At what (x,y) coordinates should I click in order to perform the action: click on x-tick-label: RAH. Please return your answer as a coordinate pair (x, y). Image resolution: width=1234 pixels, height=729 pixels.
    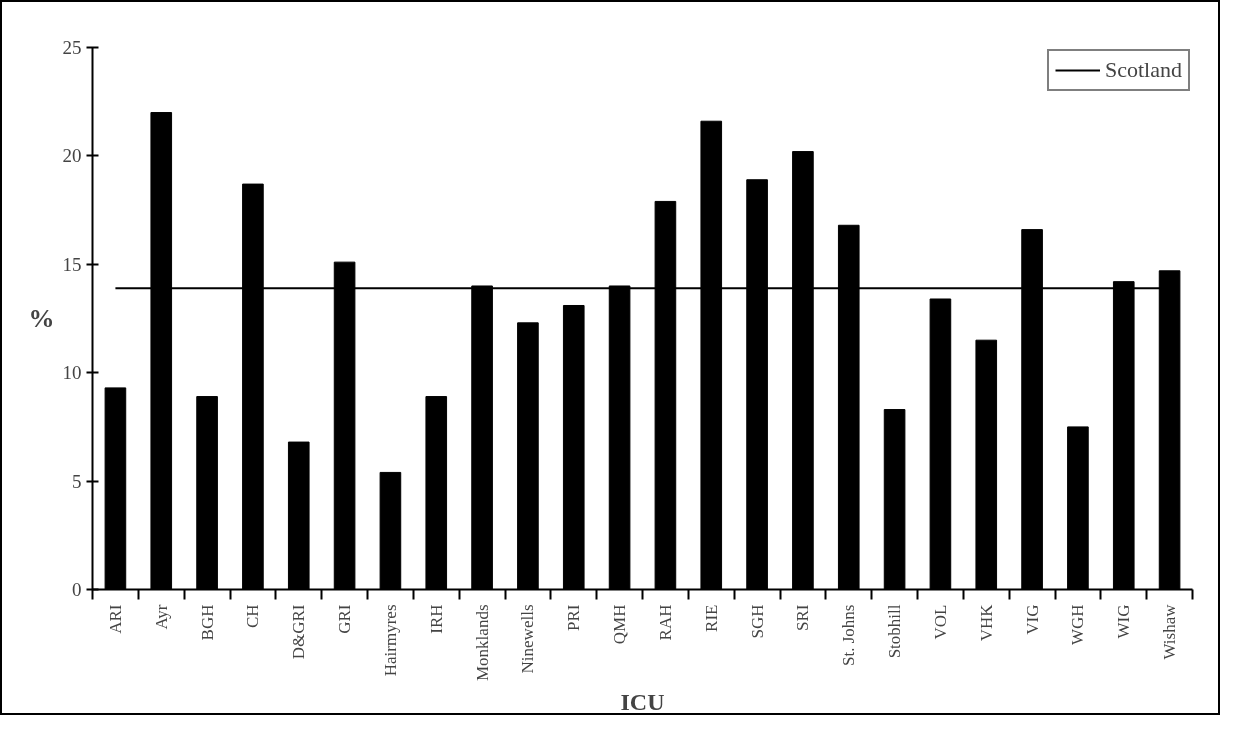
    Looking at the image, I should click on (665, 622).